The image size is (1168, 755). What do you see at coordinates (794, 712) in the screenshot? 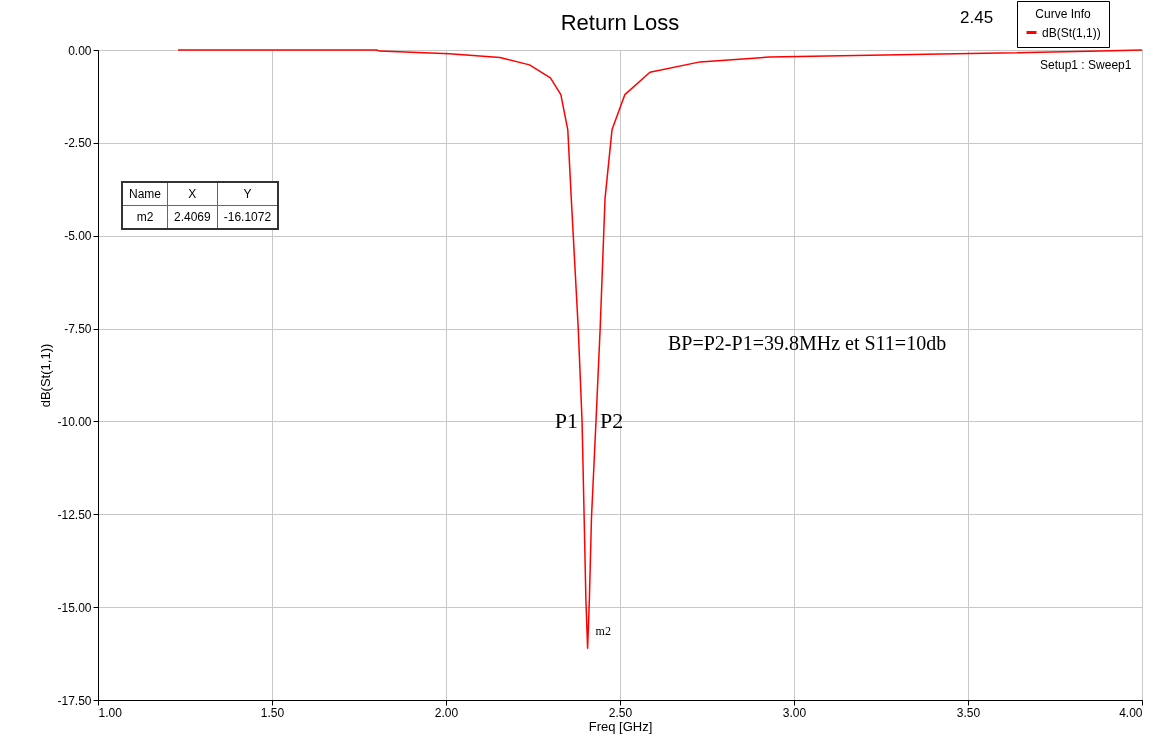
I see `x-tick-label: 3.00` at bounding box center [794, 712].